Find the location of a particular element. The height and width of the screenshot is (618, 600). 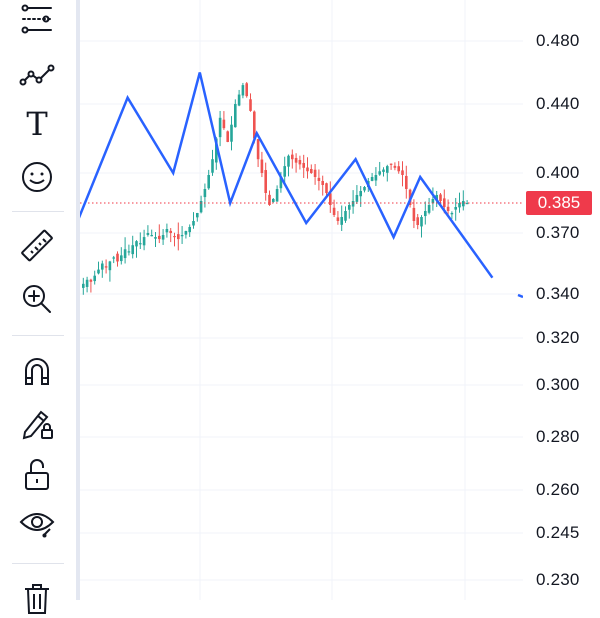

emoji-tool is located at coordinates (37, 176).